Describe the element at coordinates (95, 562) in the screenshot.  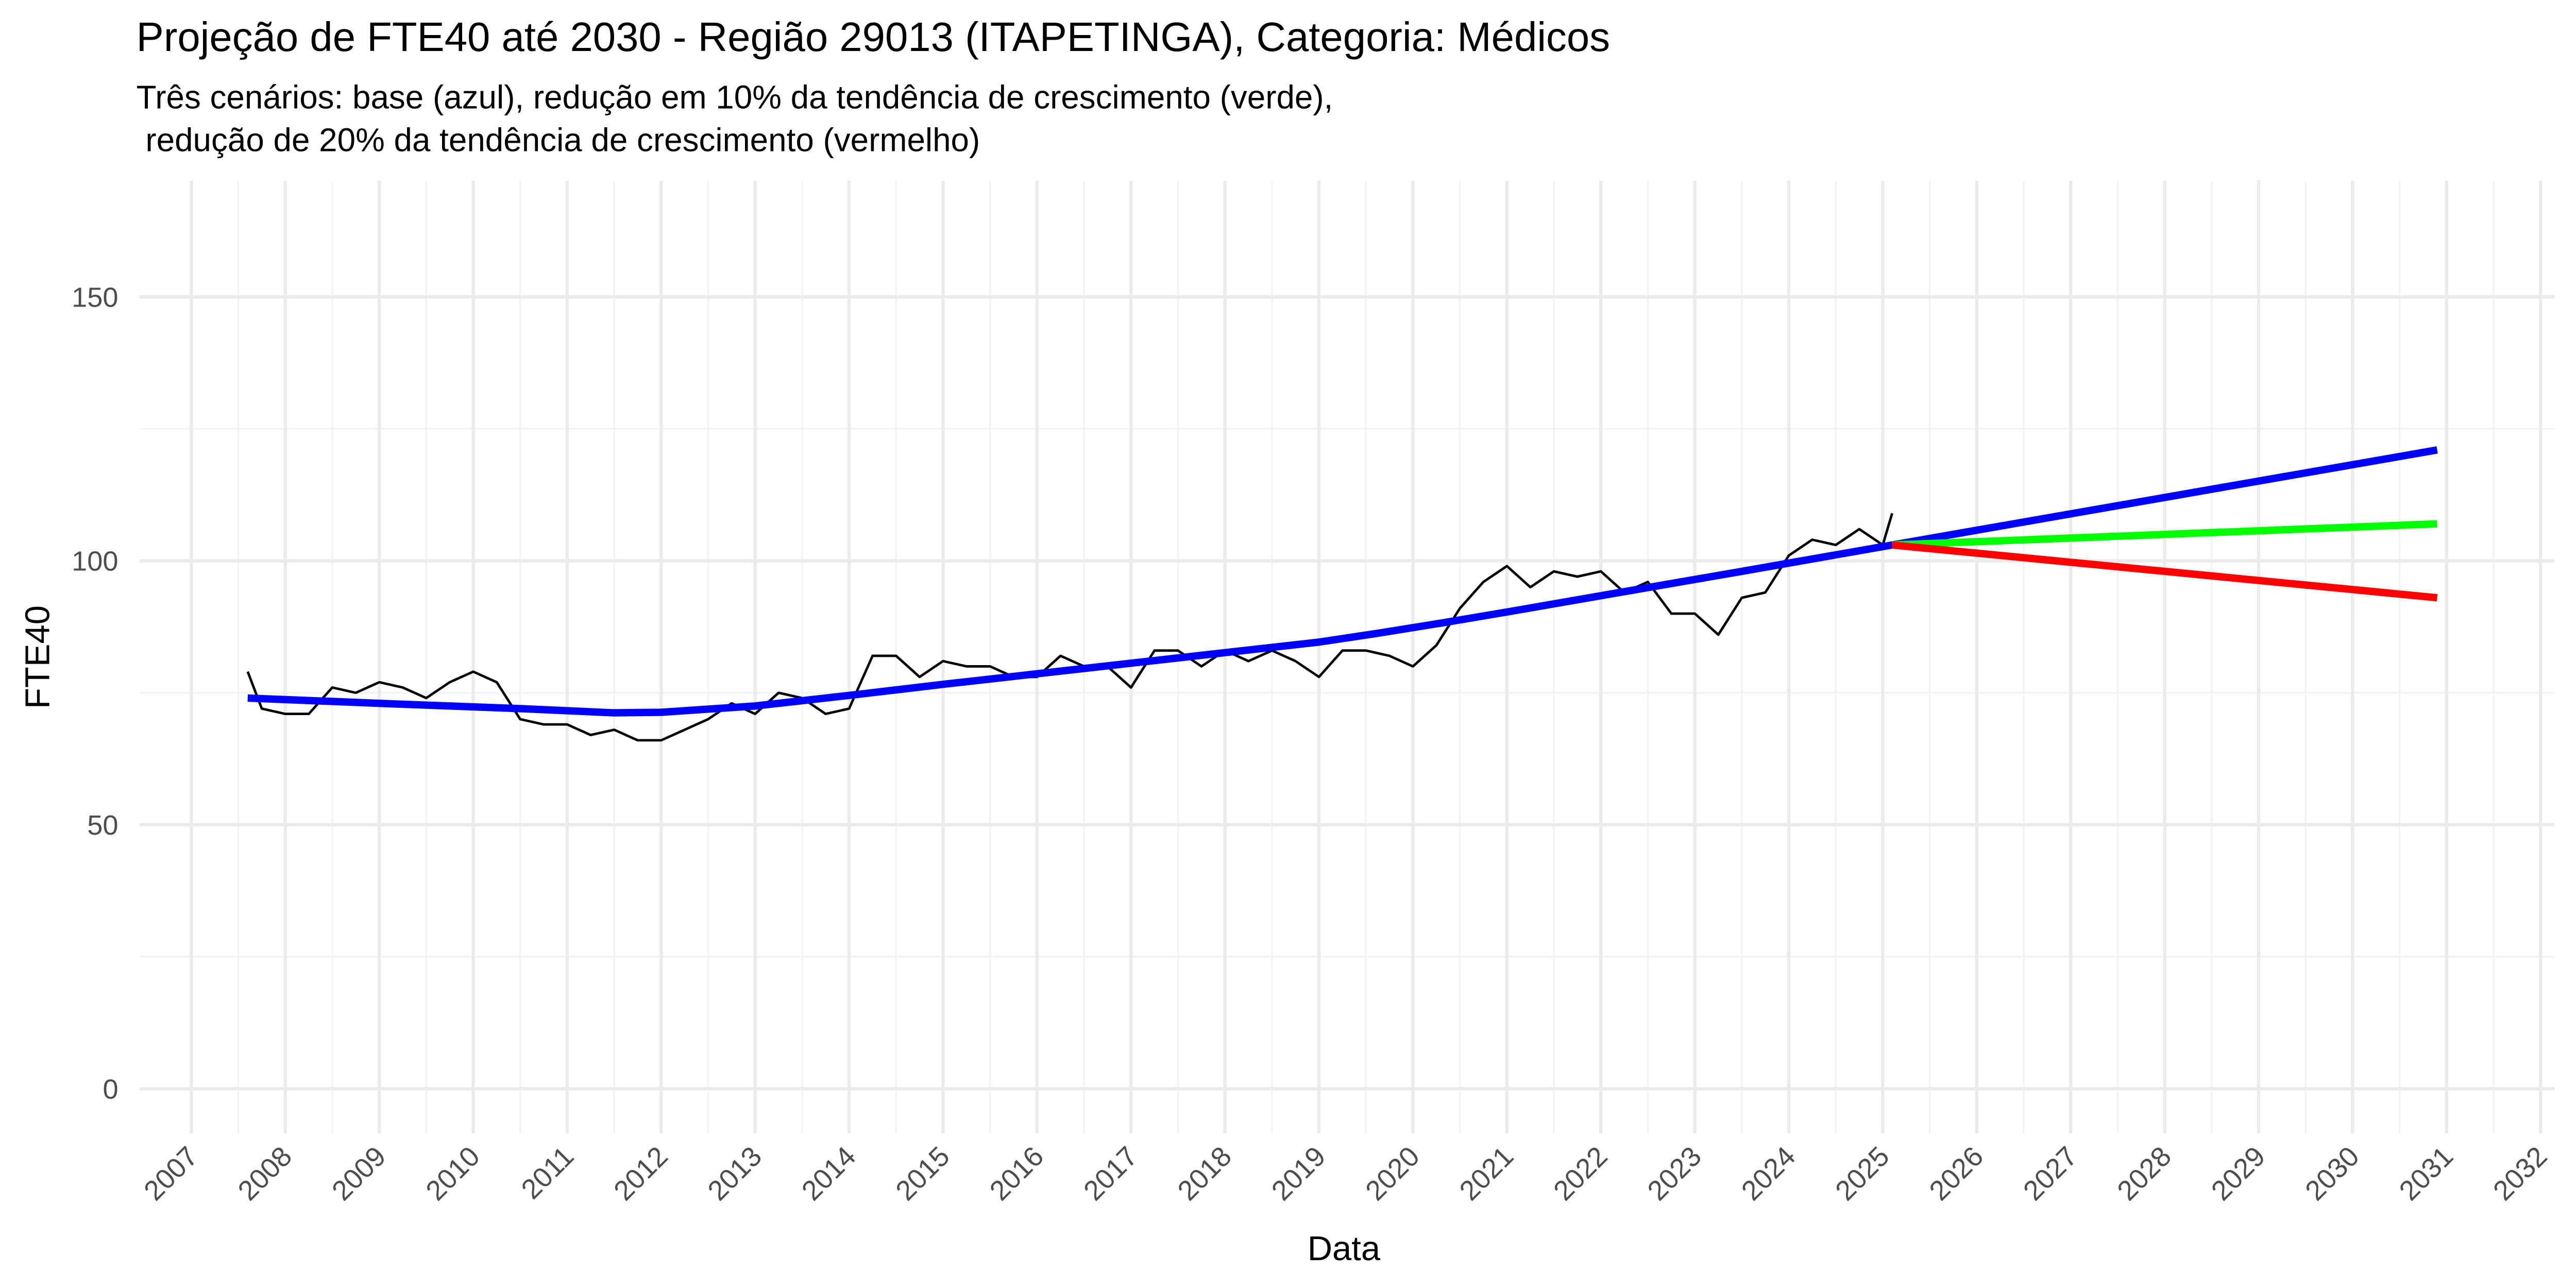
I see `y-tick-label: 100` at that location.